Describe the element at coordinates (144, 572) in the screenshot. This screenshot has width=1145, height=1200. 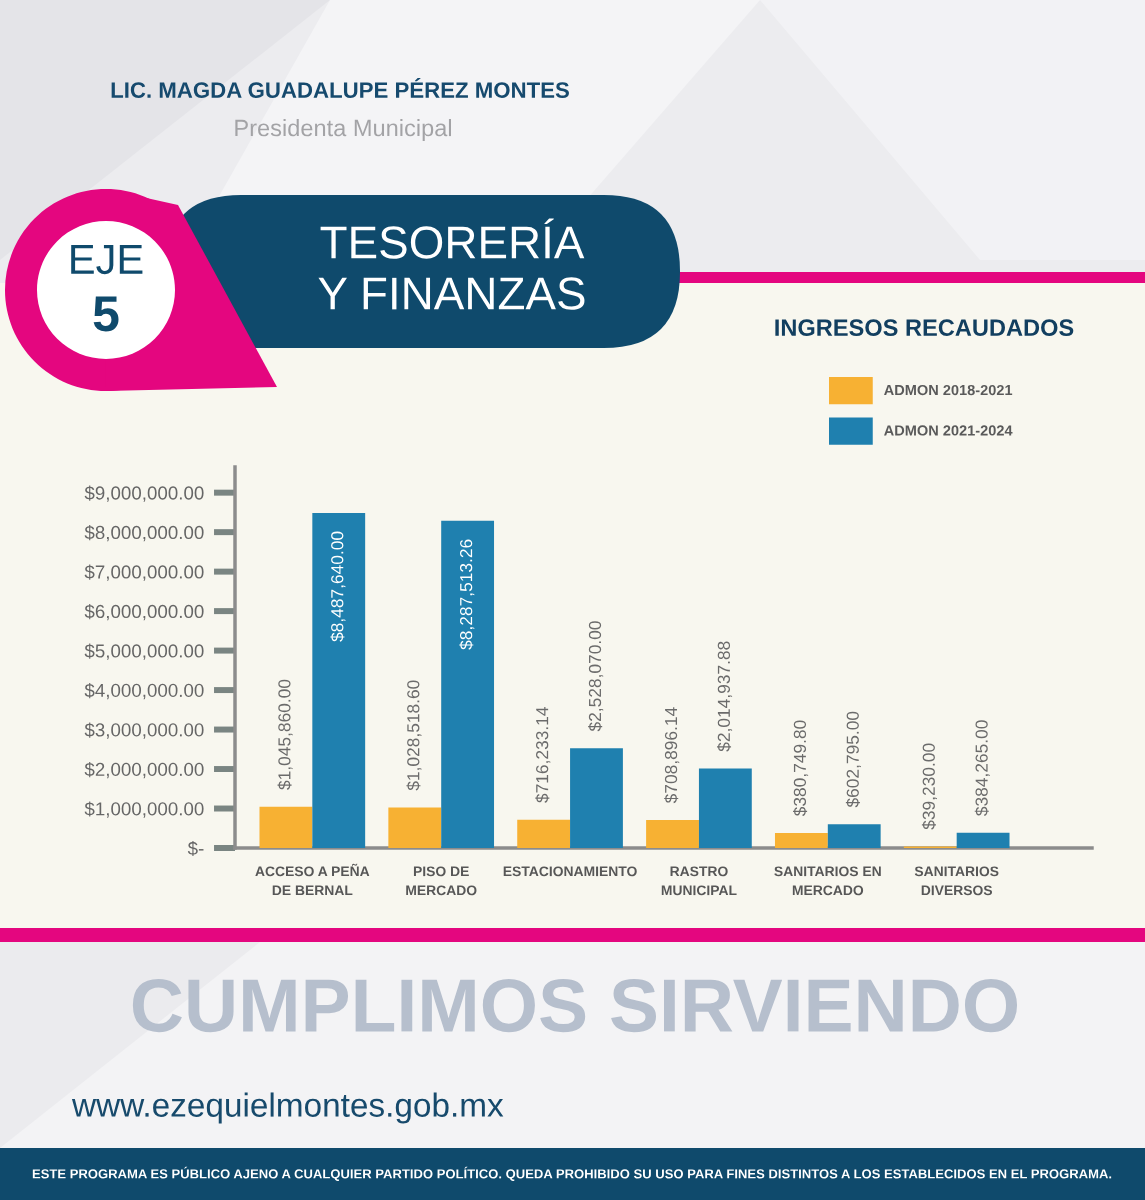
I see `y-tick-label: $7,000,000.00` at that location.